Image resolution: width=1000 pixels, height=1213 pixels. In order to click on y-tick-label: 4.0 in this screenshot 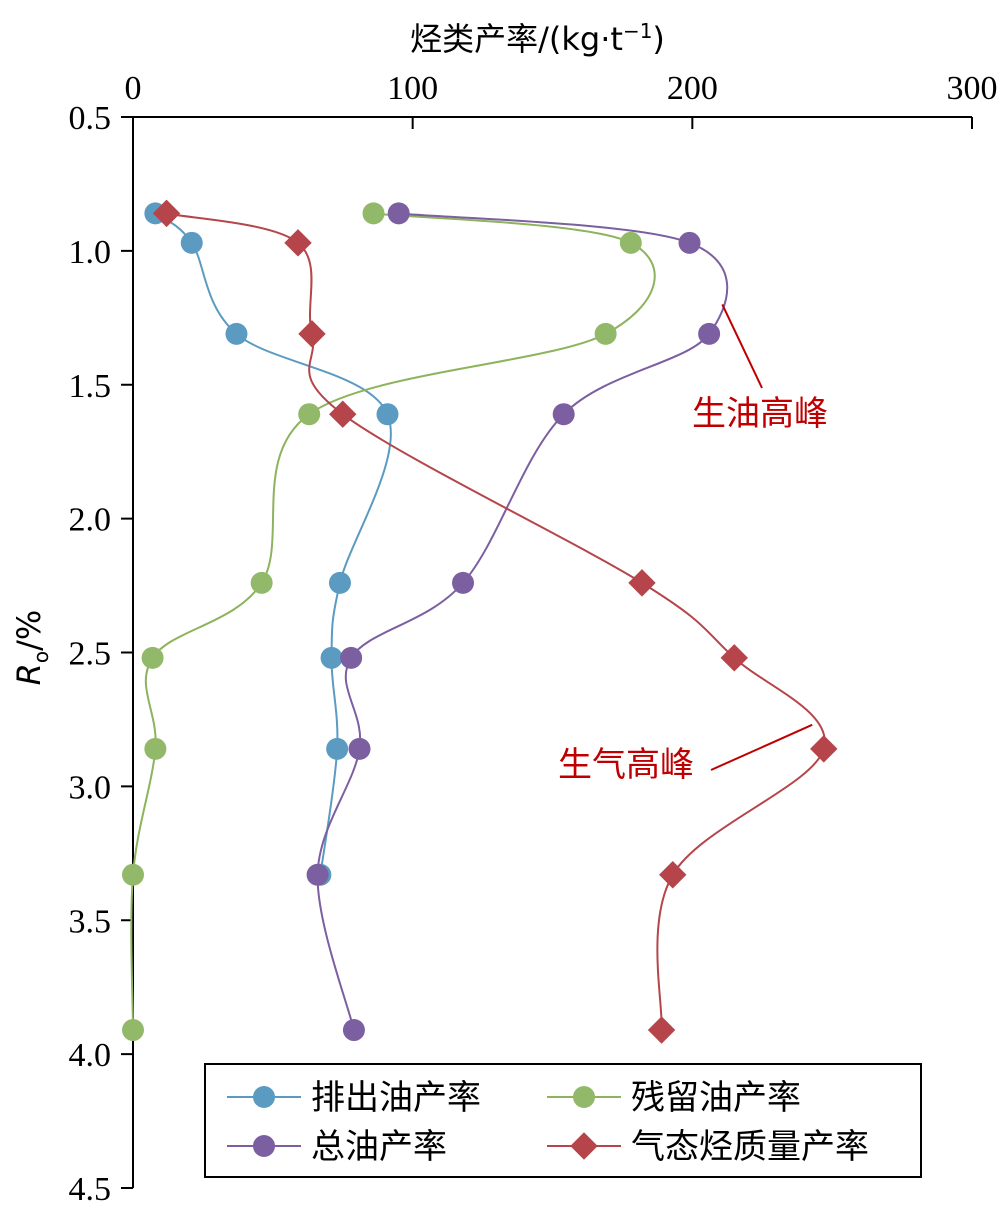, I will do `click(90, 1055)`.